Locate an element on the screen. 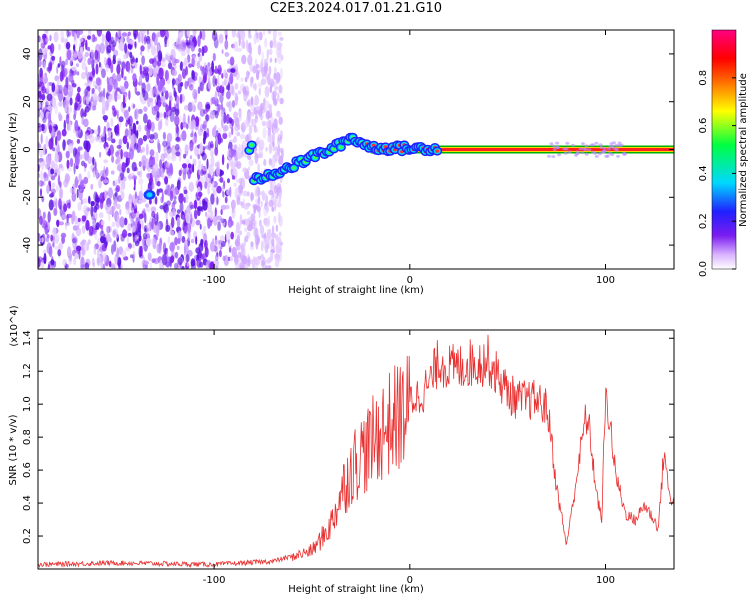 Image resolution: width=750 pixels, height=600 pixels. trend-blob-core is located at coordinates (333, 149).